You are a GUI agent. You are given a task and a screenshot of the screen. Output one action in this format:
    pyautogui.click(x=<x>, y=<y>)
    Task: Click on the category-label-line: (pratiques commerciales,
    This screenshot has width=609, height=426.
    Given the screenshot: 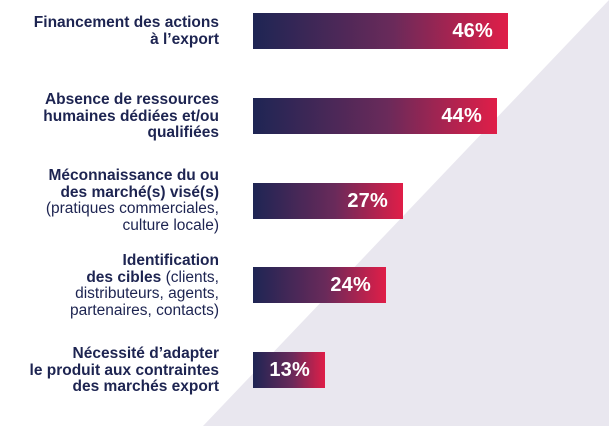 What is the action you would take?
    pyautogui.click(x=111, y=209)
    